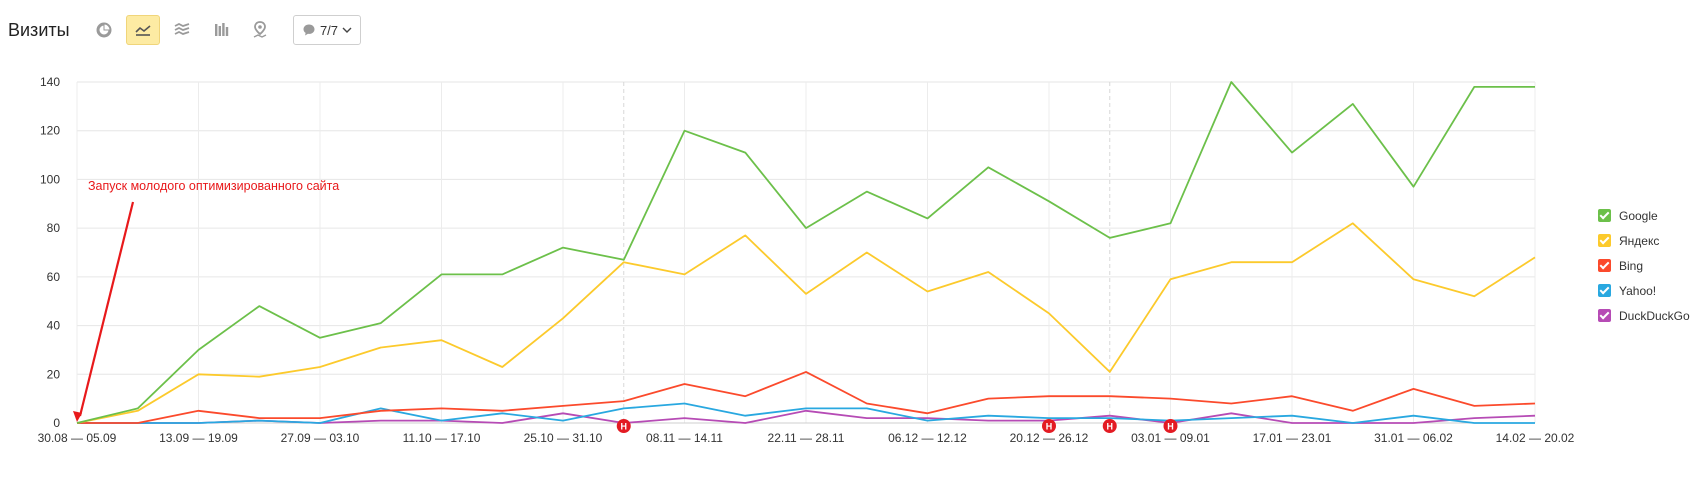 This screenshot has width=1704, height=481. Describe the element at coordinates (1170, 438) in the screenshot. I see `x-tick-label: 03.01 — 09.01` at that location.